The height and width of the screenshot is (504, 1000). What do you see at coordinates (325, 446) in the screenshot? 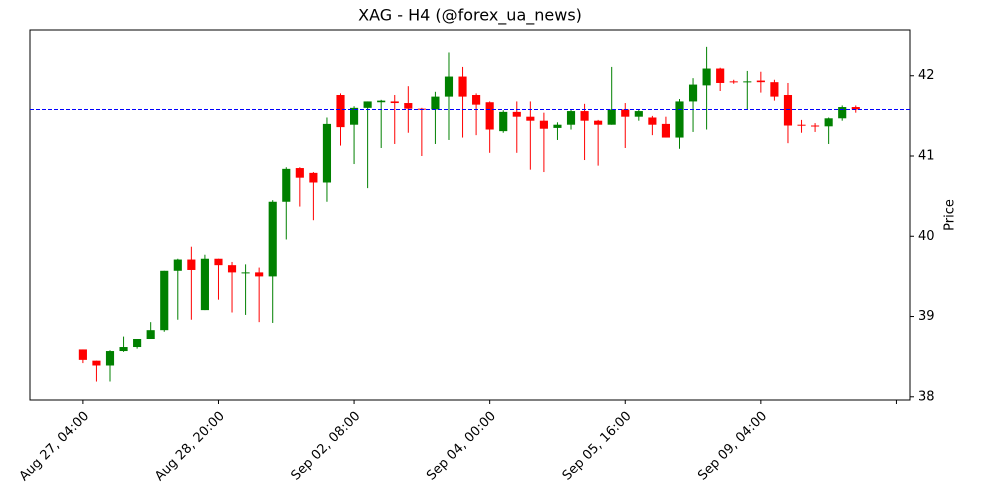
I see `x-tick-label: Sep 02, 08:00` at bounding box center [325, 446].